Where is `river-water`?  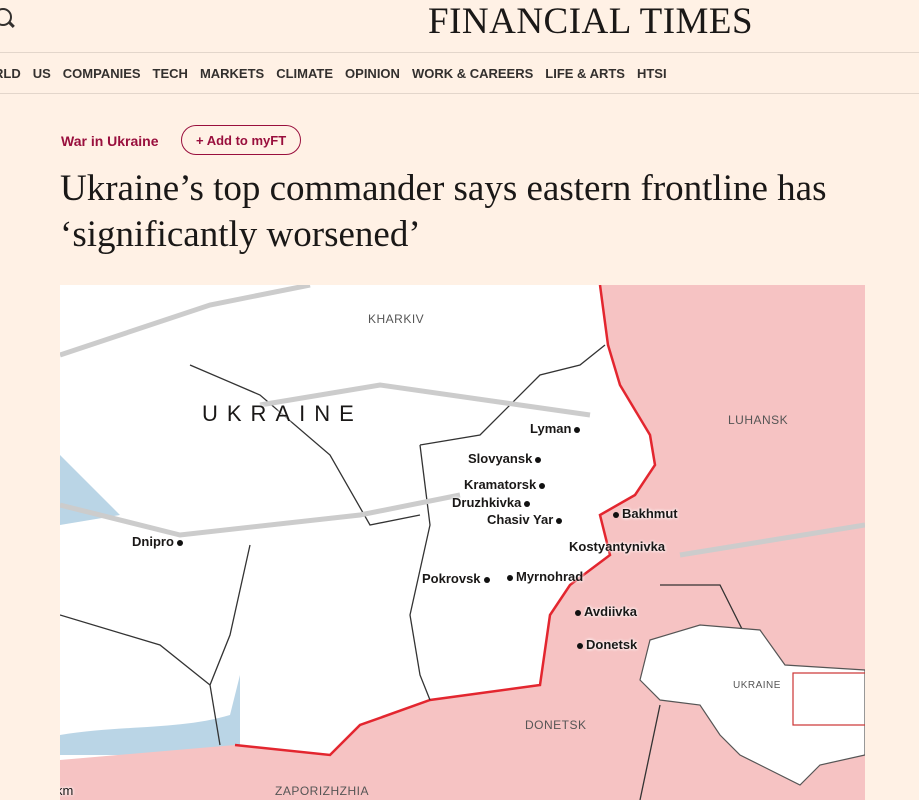 river-water is located at coordinates (150, 605).